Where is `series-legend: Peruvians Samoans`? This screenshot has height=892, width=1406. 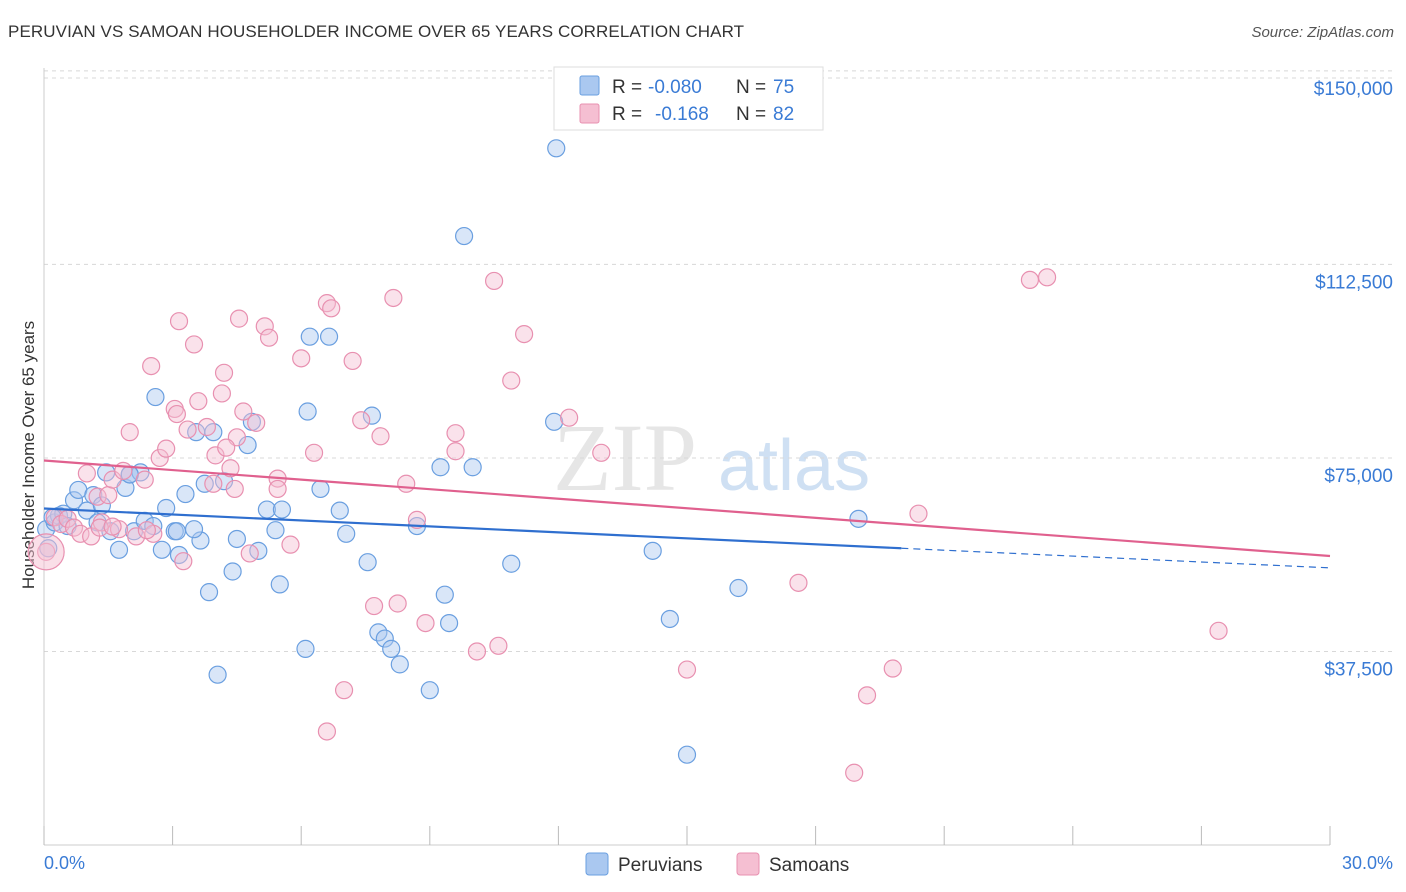 series-legend: Peruvians Samoans is located at coordinates (717, 864).